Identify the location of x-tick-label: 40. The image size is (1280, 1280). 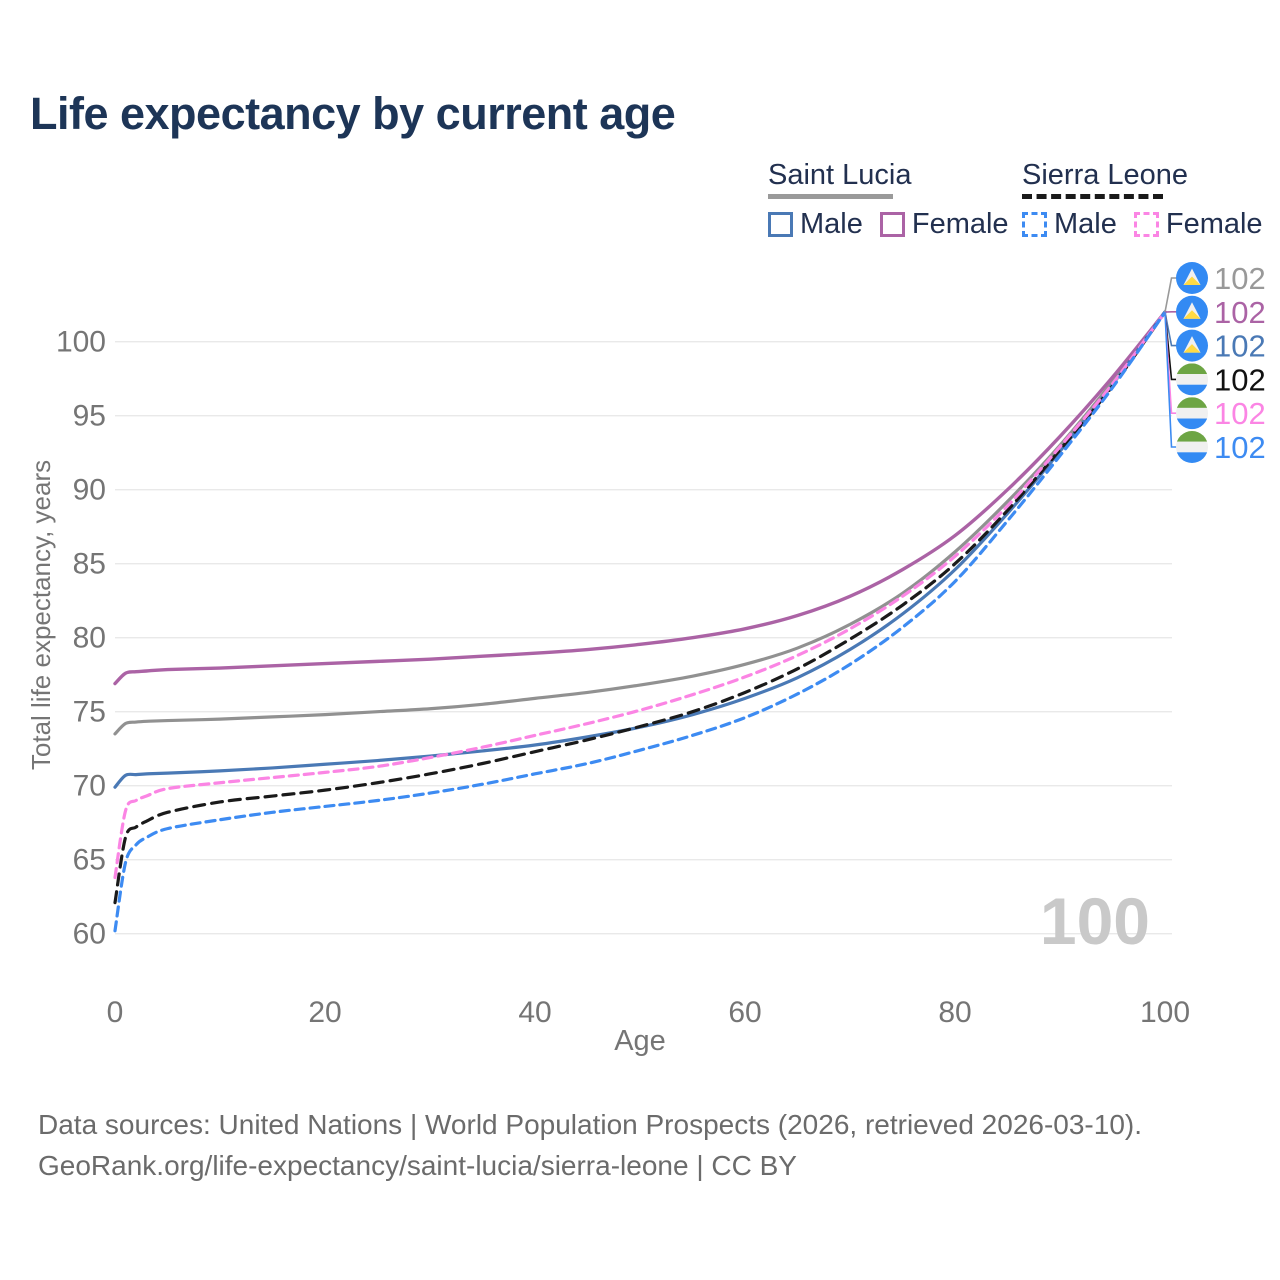
(534, 1012).